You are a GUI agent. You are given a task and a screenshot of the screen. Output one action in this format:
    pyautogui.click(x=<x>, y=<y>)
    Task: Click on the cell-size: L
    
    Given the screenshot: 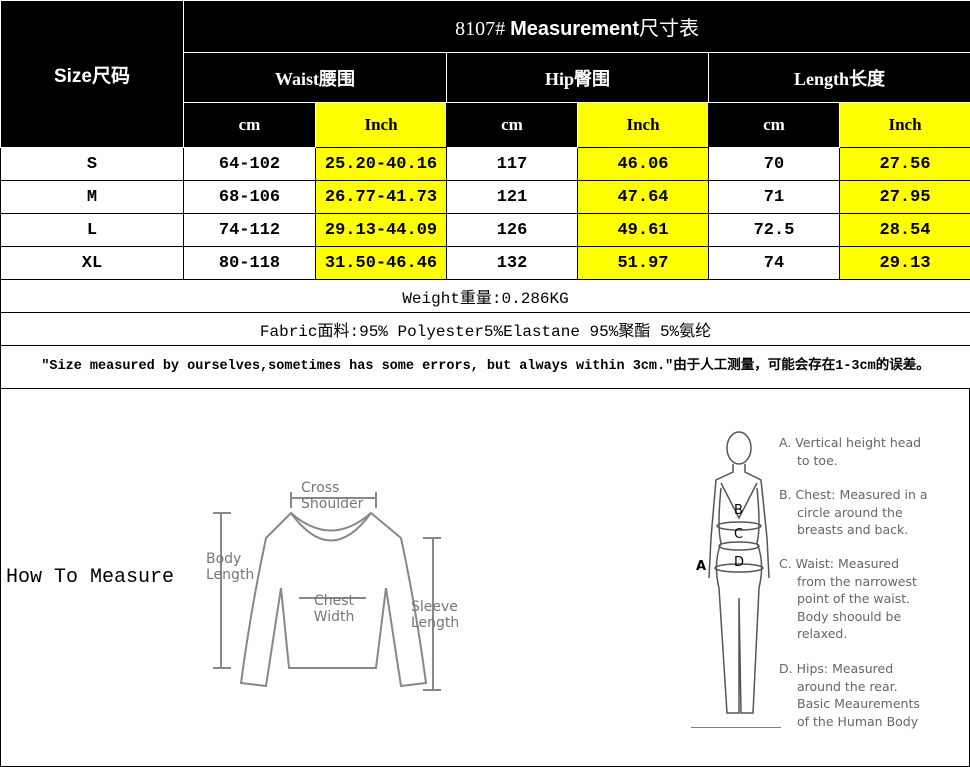 What is the action you would take?
    pyautogui.click(x=92, y=230)
    